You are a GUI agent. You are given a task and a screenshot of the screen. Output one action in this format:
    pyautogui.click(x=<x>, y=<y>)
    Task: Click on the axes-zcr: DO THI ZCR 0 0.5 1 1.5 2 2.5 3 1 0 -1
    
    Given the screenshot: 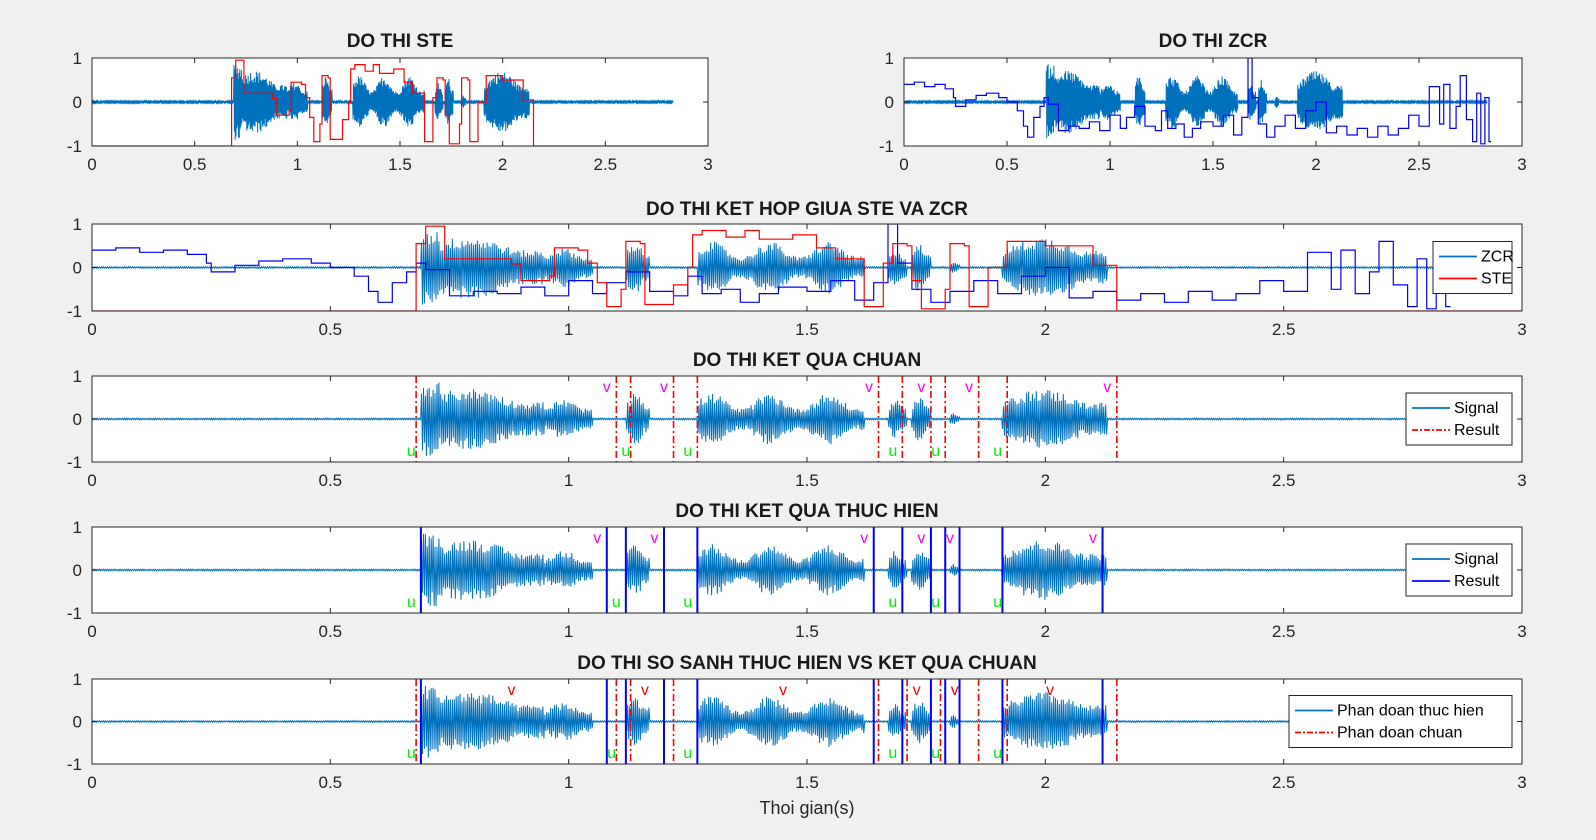 What is the action you would take?
    pyautogui.click(x=1203, y=102)
    